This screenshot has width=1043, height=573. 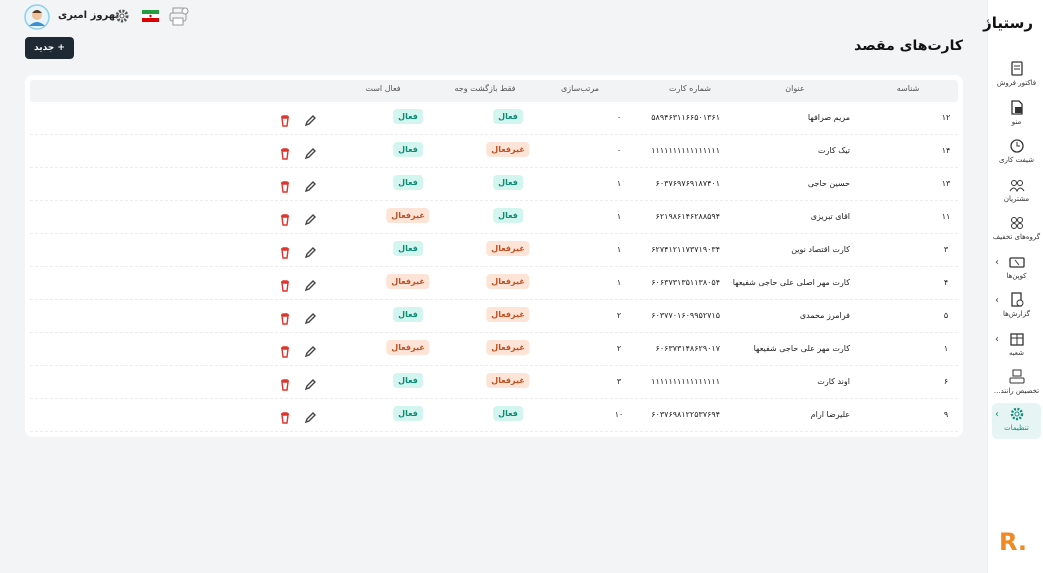 What do you see at coordinates (1008, 23) in the screenshot?
I see `logo: رستیار` at bounding box center [1008, 23].